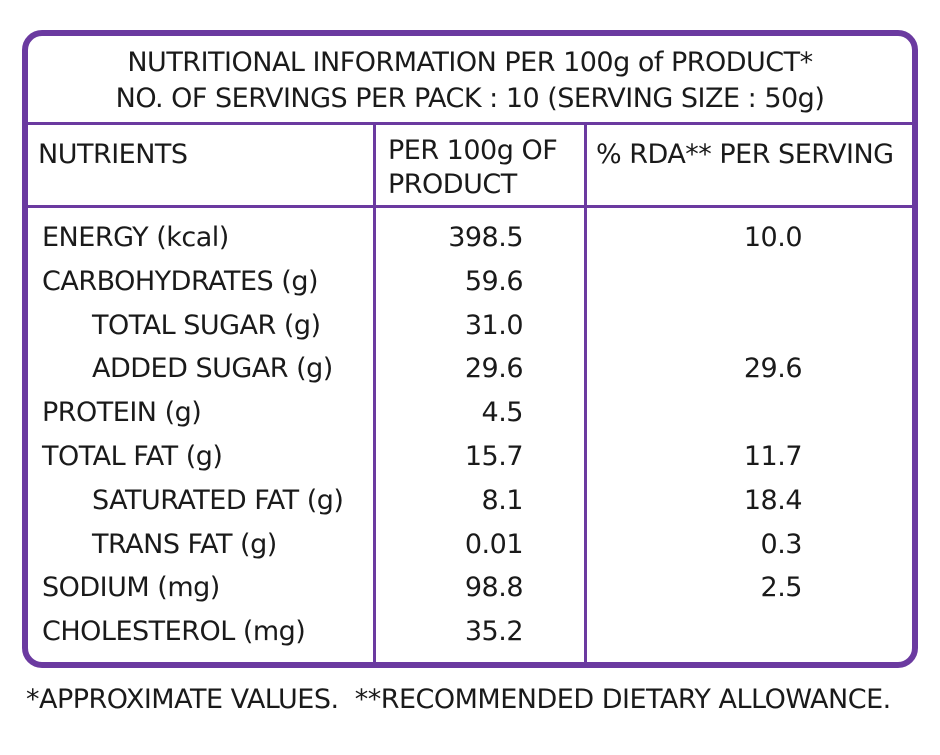 The image size is (940, 755). What do you see at coordinates (132, 456) in the screenshot?
I see `nutrient-name: TOTAL FAT (g)` at bounding box center [132, 456].